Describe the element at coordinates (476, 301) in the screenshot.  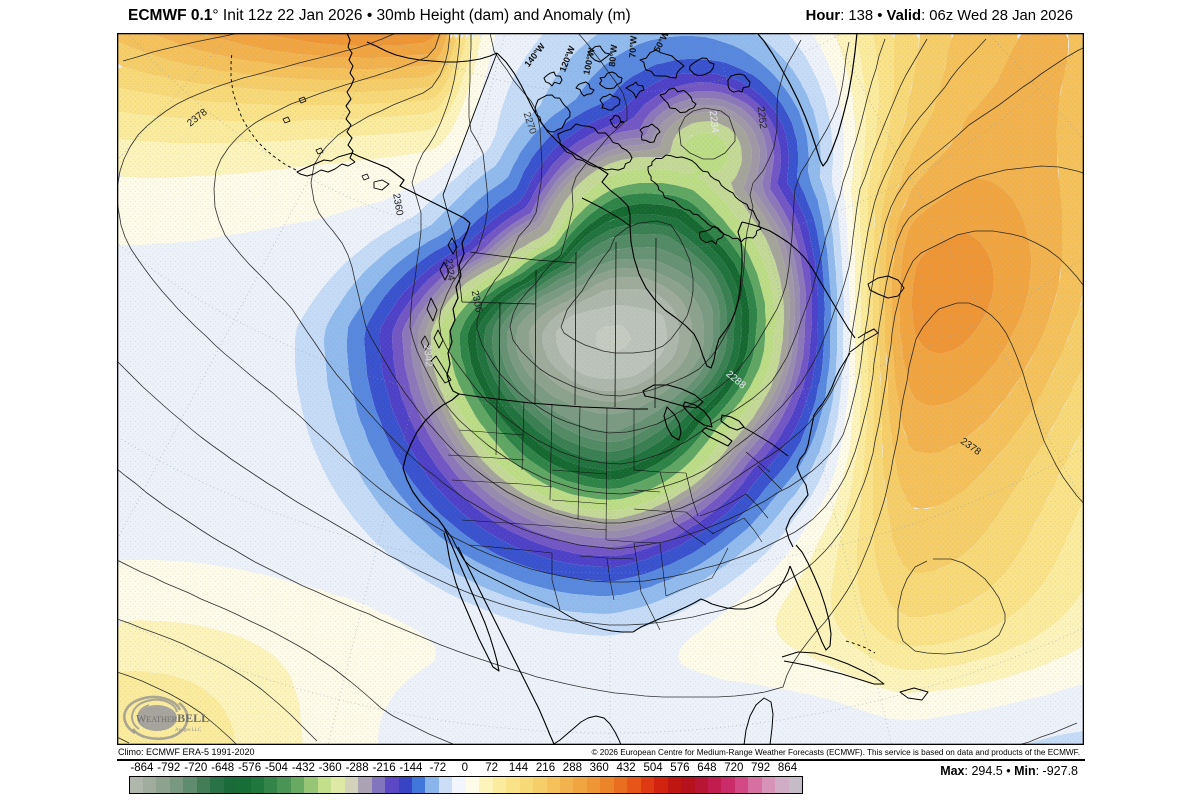
I see `svg-text: 2306` at that location.